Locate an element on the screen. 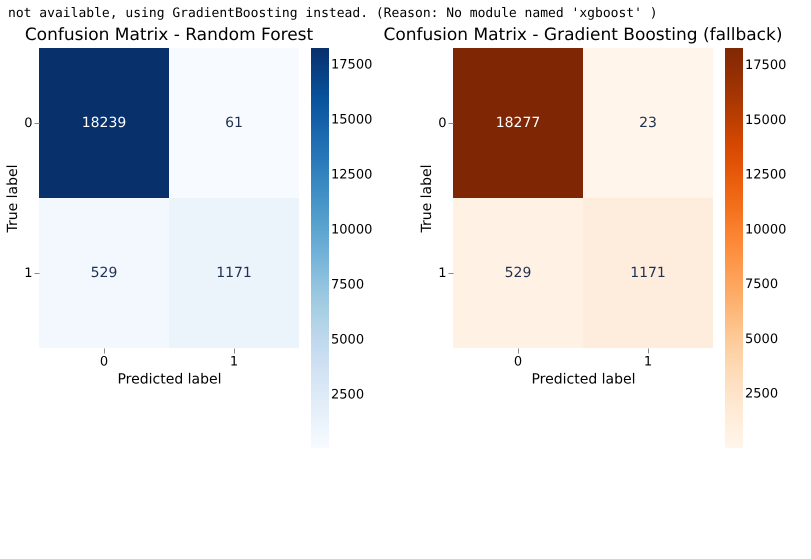 This screenshot has width=811, height=559. data-label: 61 is located at coordinates (234, 123).